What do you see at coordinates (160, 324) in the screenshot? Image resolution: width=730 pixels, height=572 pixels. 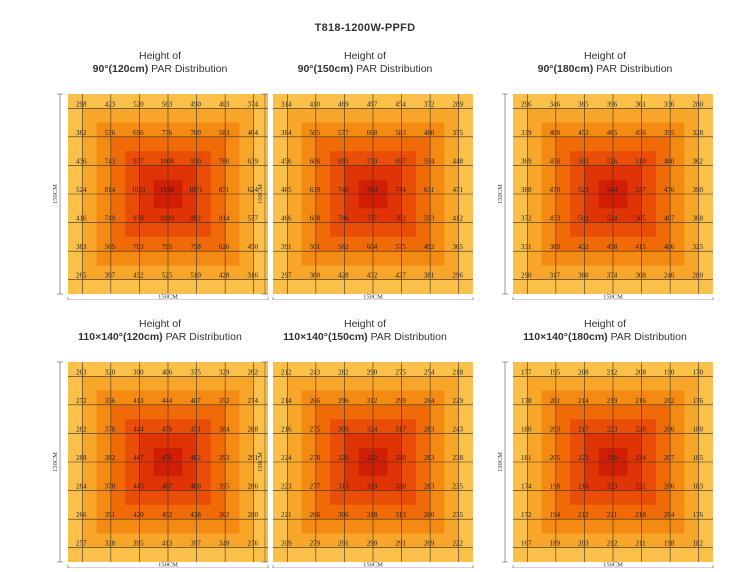 I see `panel-title-line1: Height of` at bounding box center [160, 324].